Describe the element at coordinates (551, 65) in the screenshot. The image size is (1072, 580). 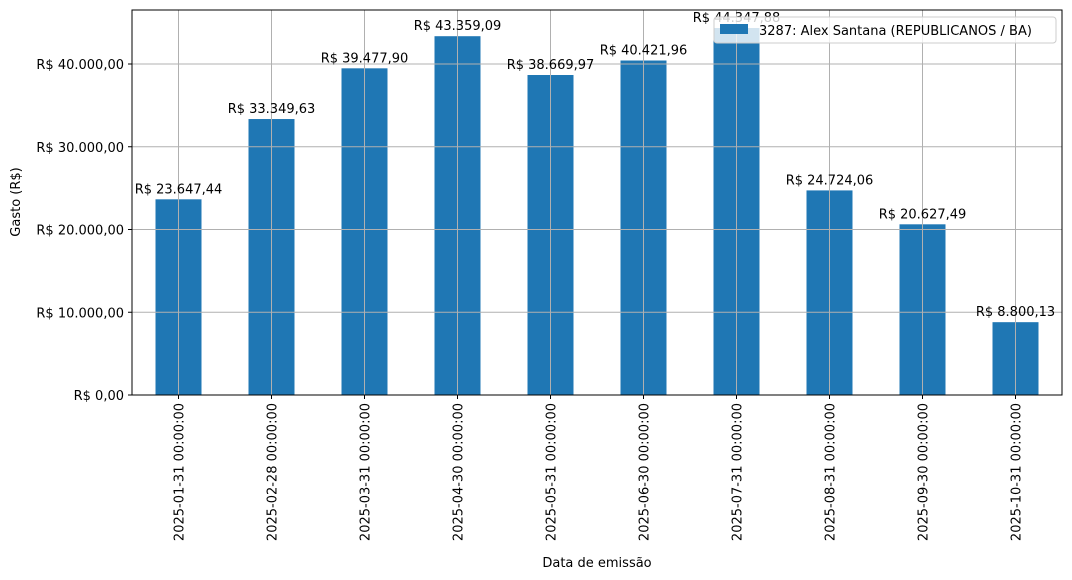
I see `data-label: R$ 38.669,97` at that location.